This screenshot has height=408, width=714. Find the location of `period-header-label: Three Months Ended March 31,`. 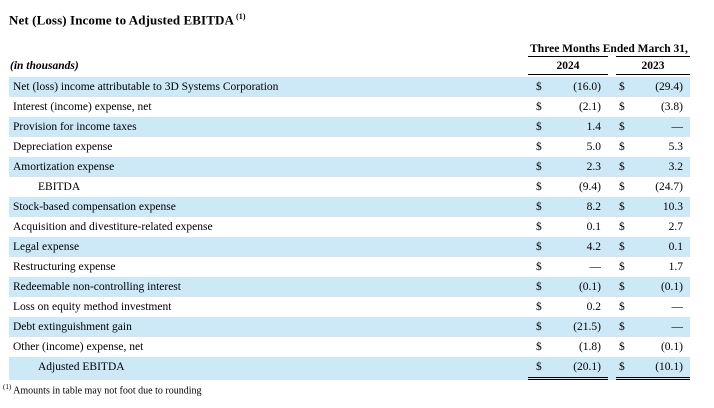

period-header-label: Three Months Ended March 31, is located at coordinates (609, 49).